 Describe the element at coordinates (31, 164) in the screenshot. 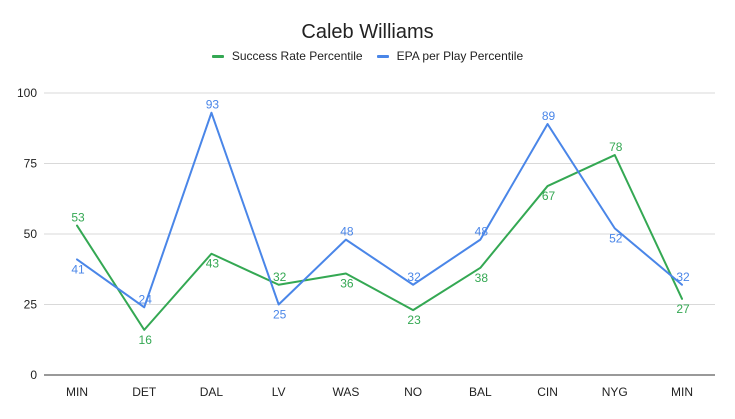

I see `y-tick-label: 75` at that location.